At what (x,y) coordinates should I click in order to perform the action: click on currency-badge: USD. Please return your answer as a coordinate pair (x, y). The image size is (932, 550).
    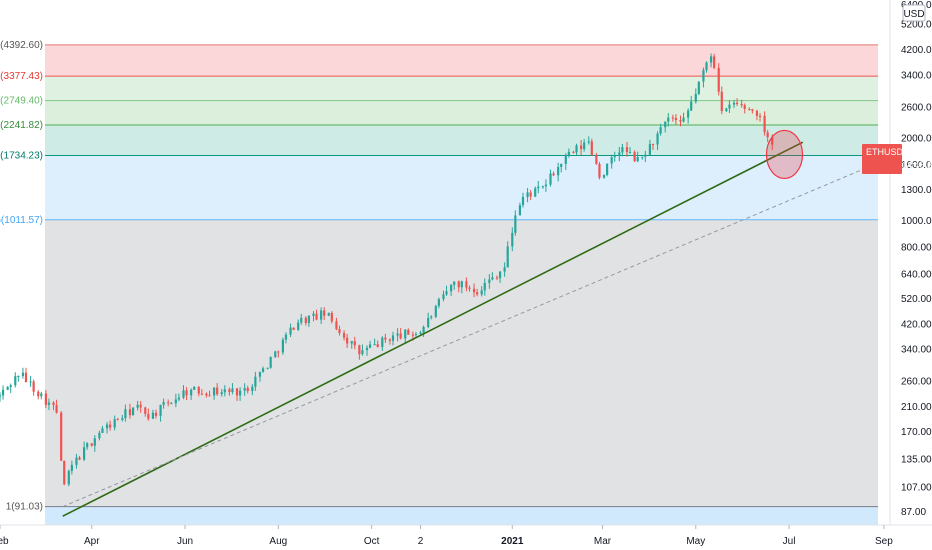
    Looking at the image, I should click on (914, 13).